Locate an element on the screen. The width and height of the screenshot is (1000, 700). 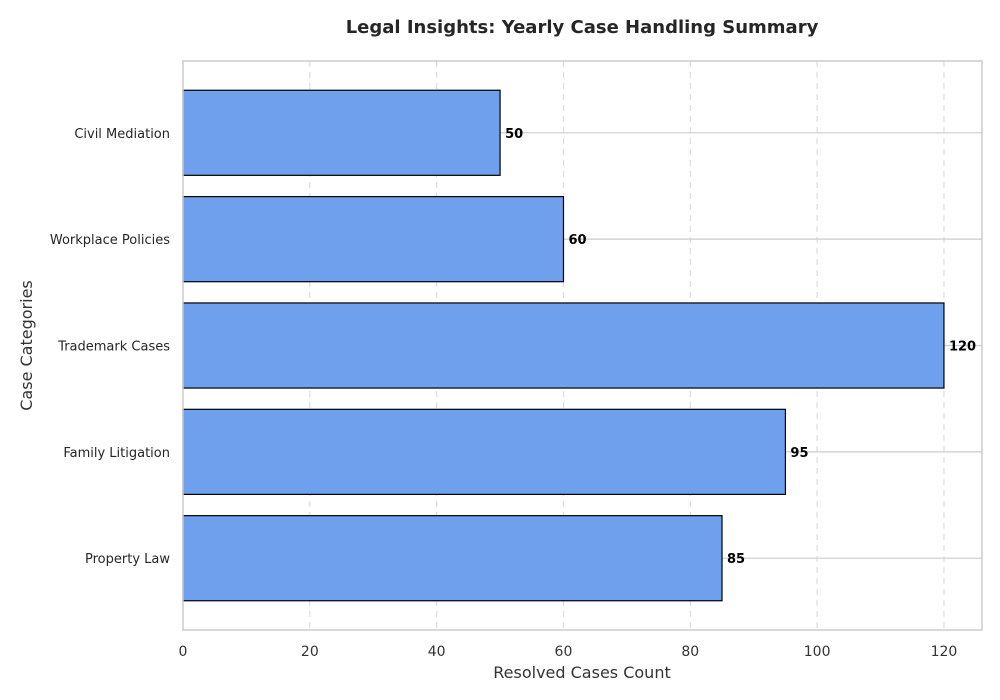
data-label: 95 is located at coordinates (799, 453).